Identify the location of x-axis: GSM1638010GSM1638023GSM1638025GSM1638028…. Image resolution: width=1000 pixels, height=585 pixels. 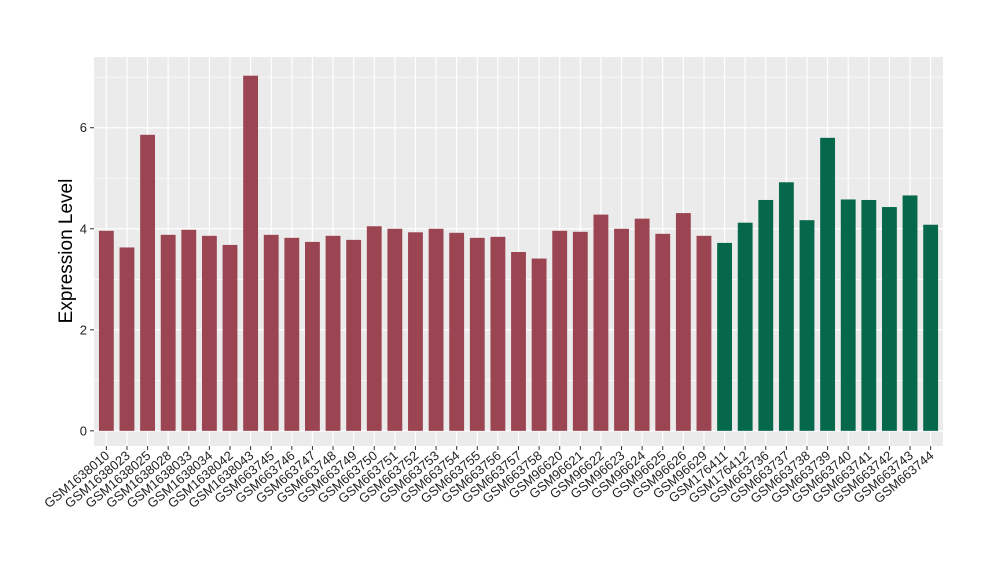
(489, 478).